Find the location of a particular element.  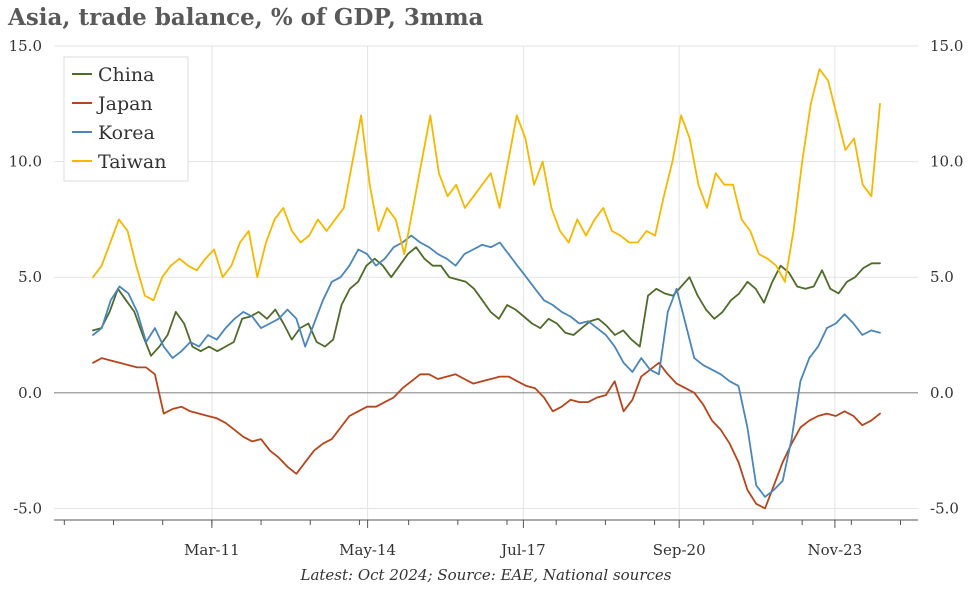

y-tick-label-right: 15.0 is located at coordinates (946, 46).